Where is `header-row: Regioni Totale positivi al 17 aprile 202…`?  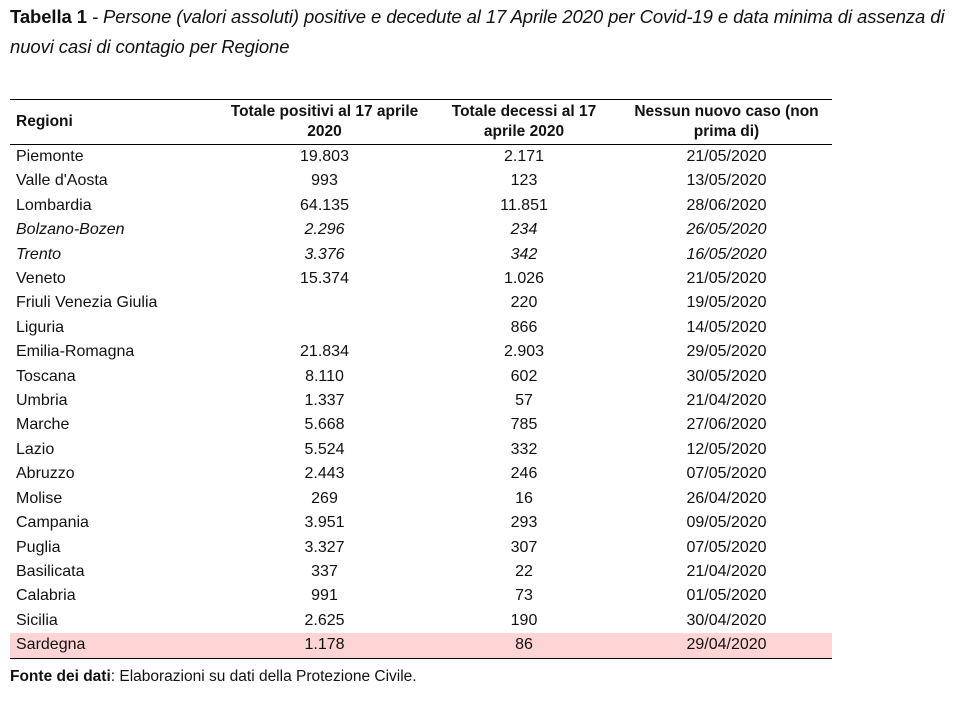
header-row: Regioni Totale positivi al 17 aprile 202… is located at coordinates (421, 122).